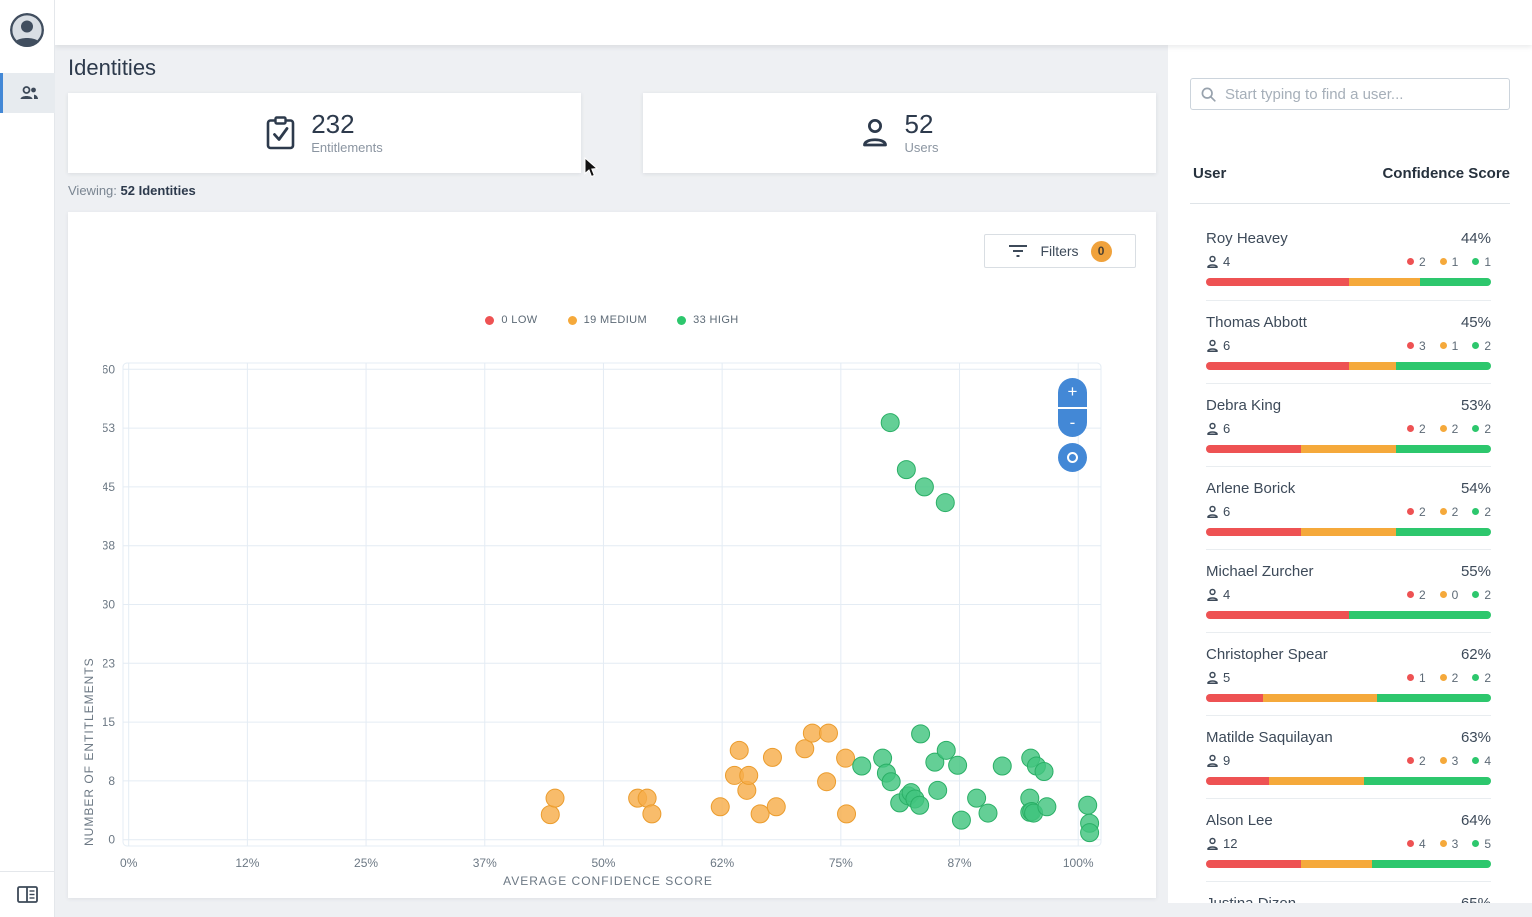 Image resolution: width=1532 pixels, height=917 pixels. I want to click on entitlements-count: 232, so click(333, 123).